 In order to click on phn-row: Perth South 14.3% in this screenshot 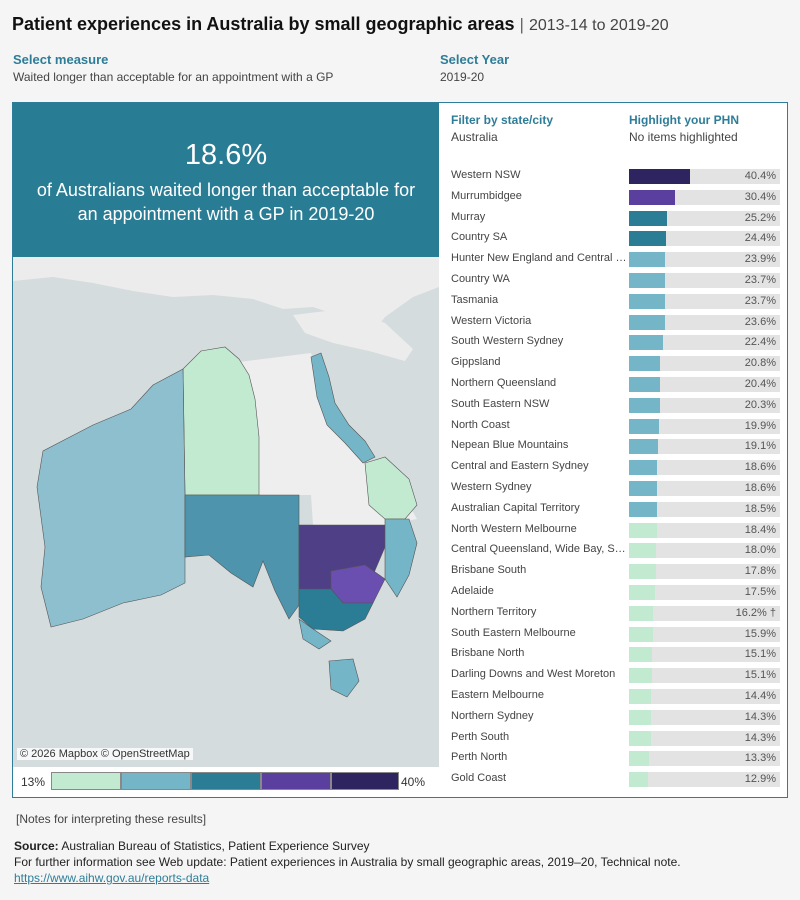, I will do `click(613, 738)`.